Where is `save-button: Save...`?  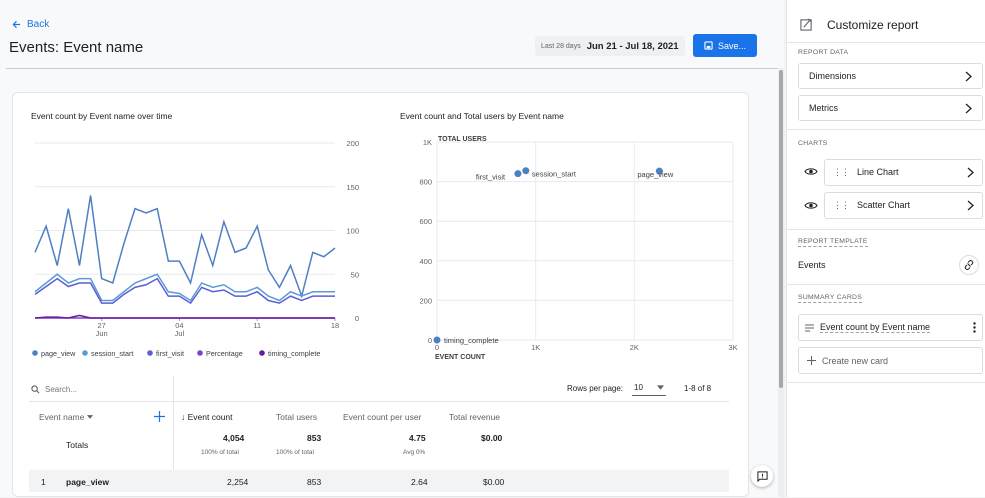
save-button: Save... is located at coordinates (725, 45).